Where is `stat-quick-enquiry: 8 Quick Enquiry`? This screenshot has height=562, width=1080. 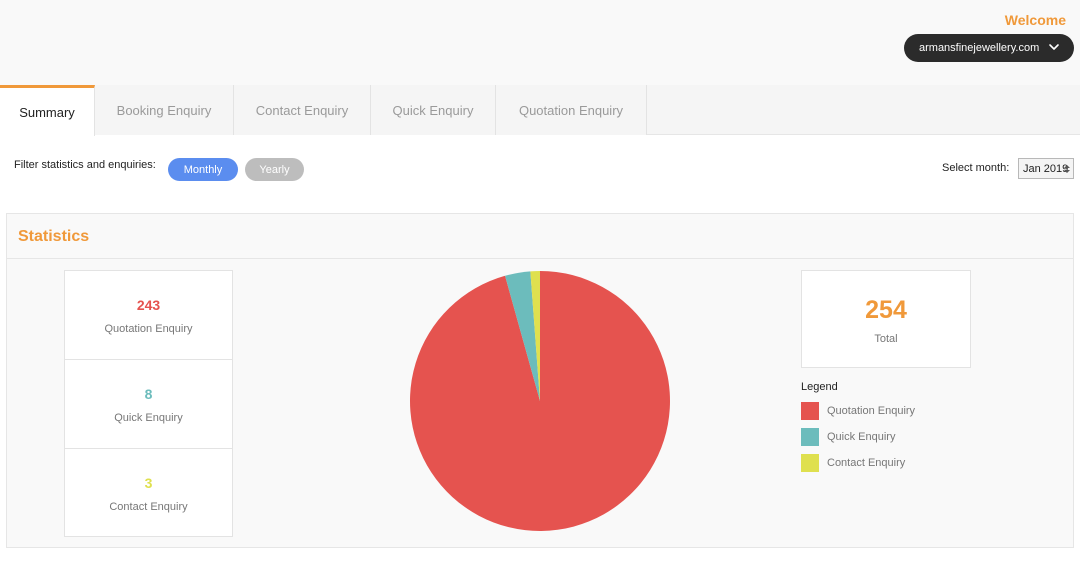
stat-quick-enquiry: 8 Quick Enquiry is located at coordinates (148, 404).